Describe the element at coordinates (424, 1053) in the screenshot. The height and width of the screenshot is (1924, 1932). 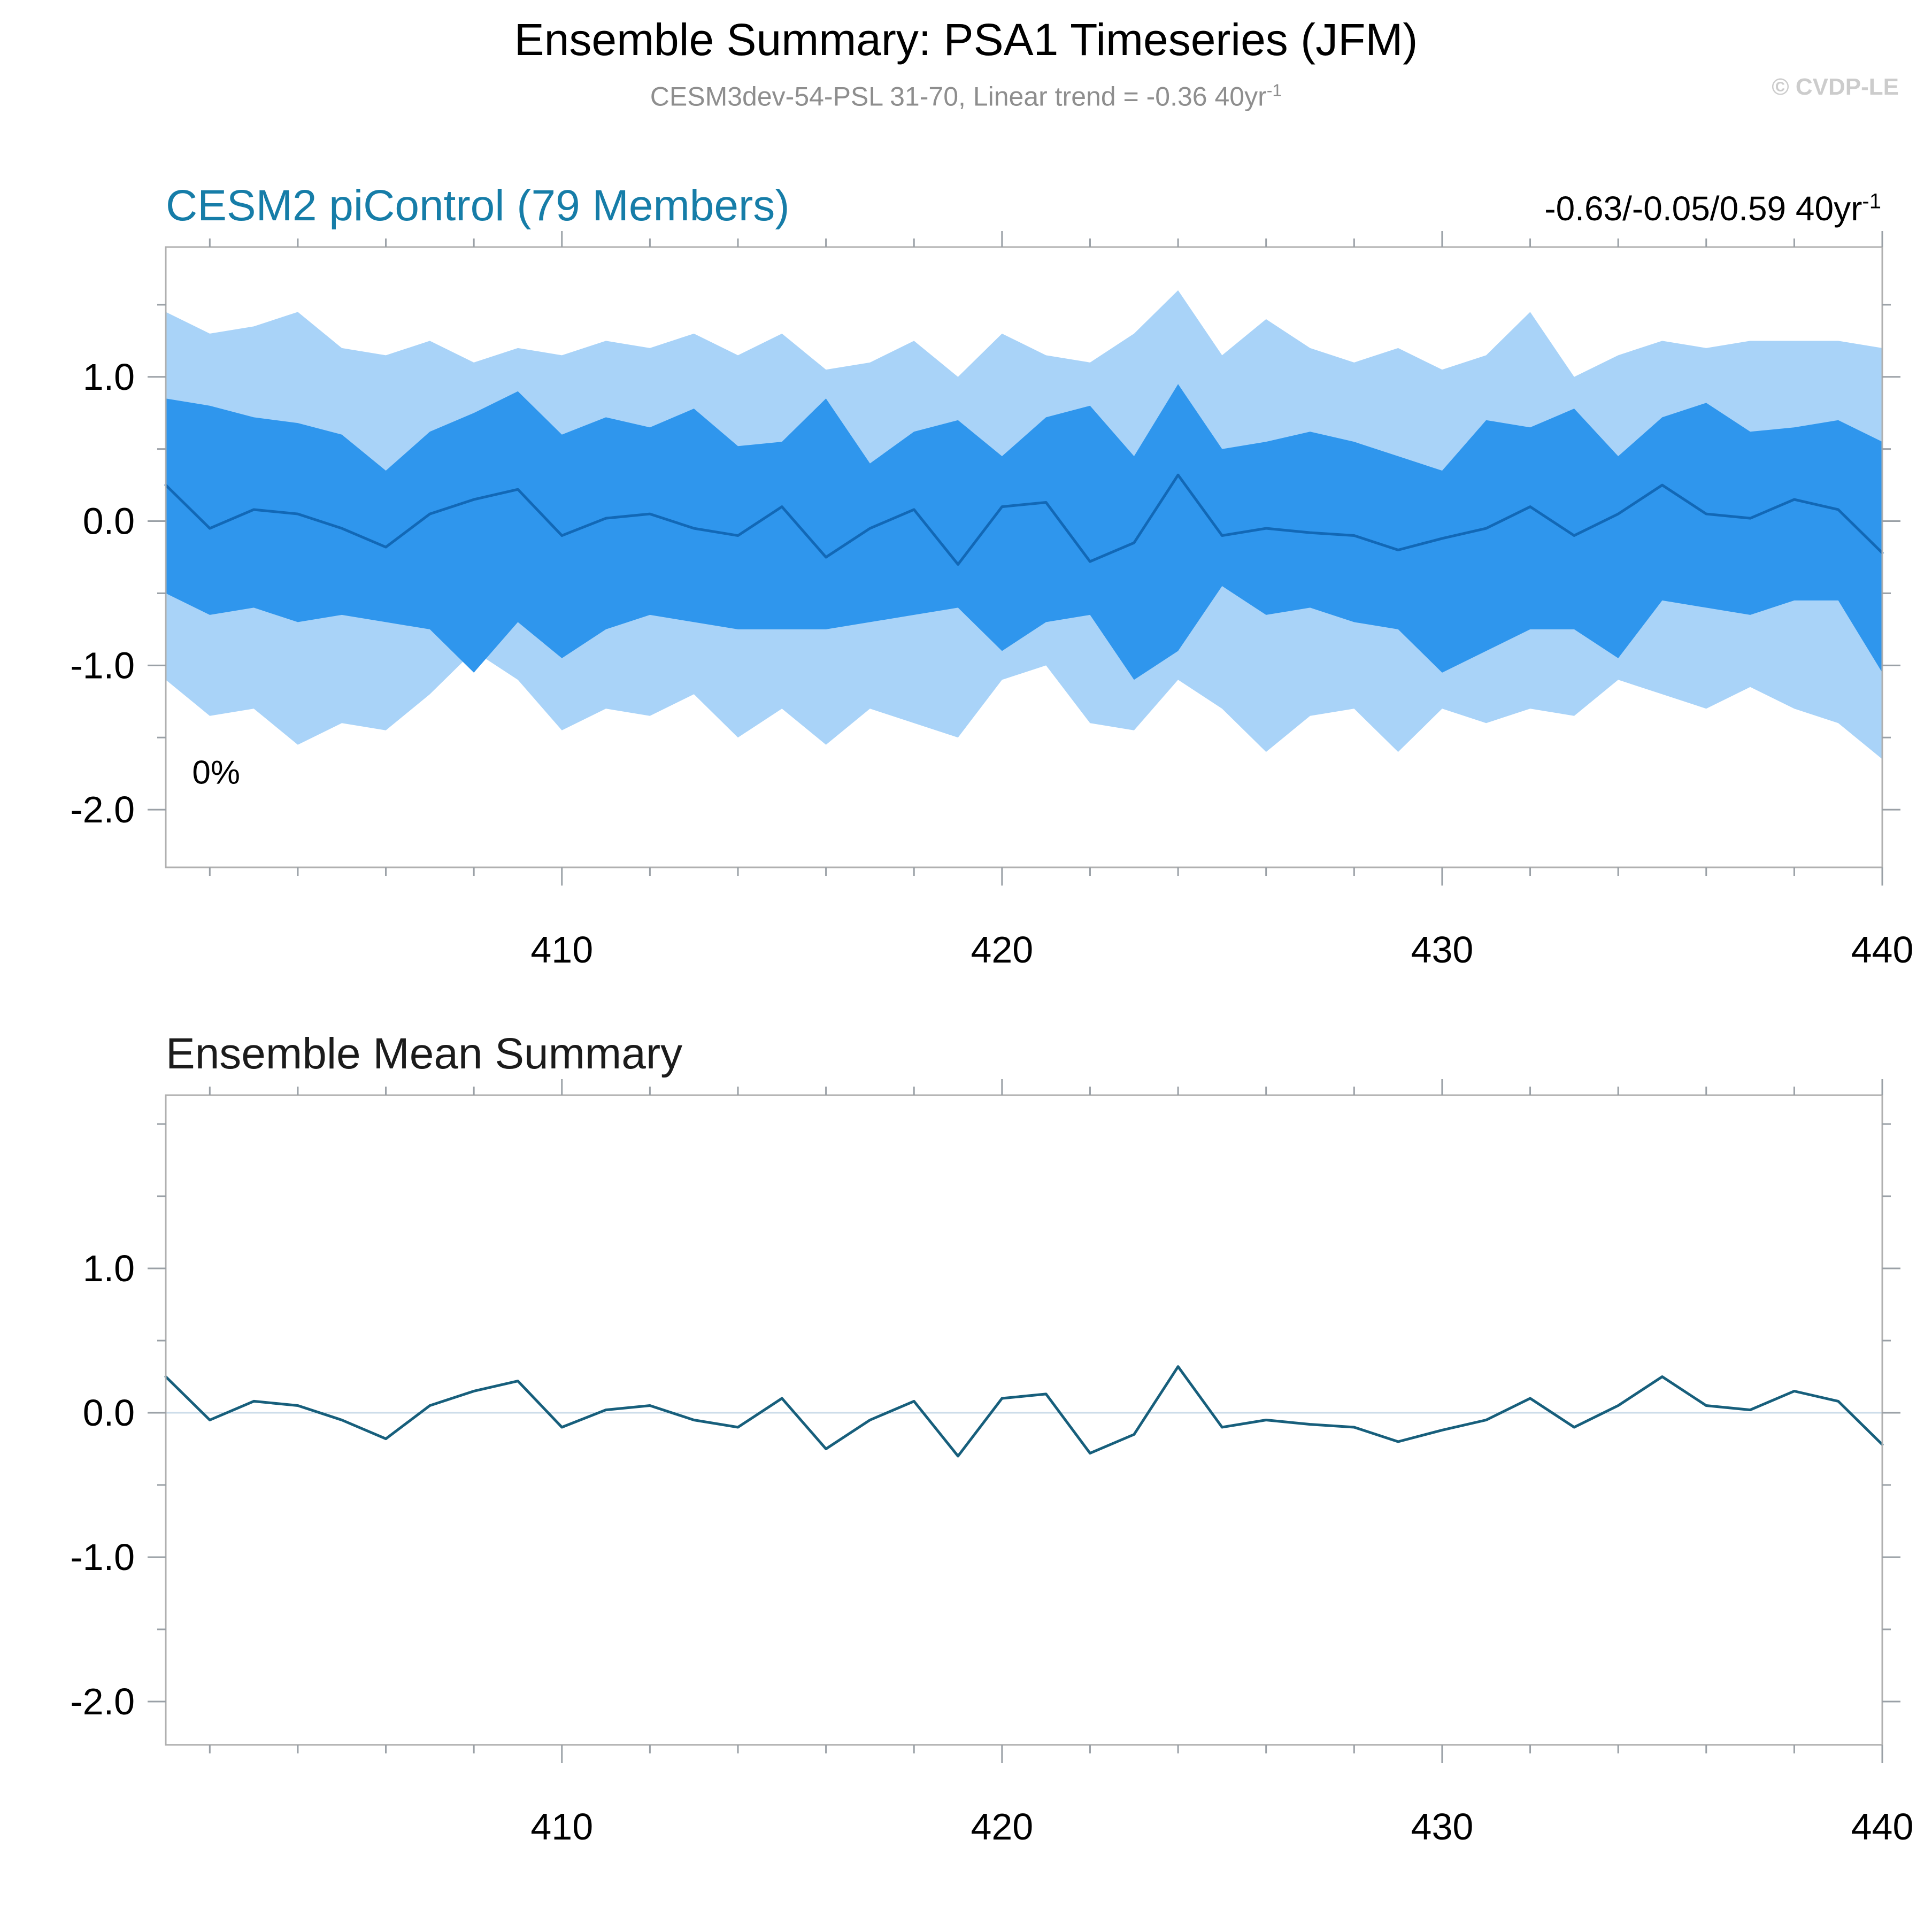
I see `mean-panel-title: Ensemble Mean Summary` at that location.